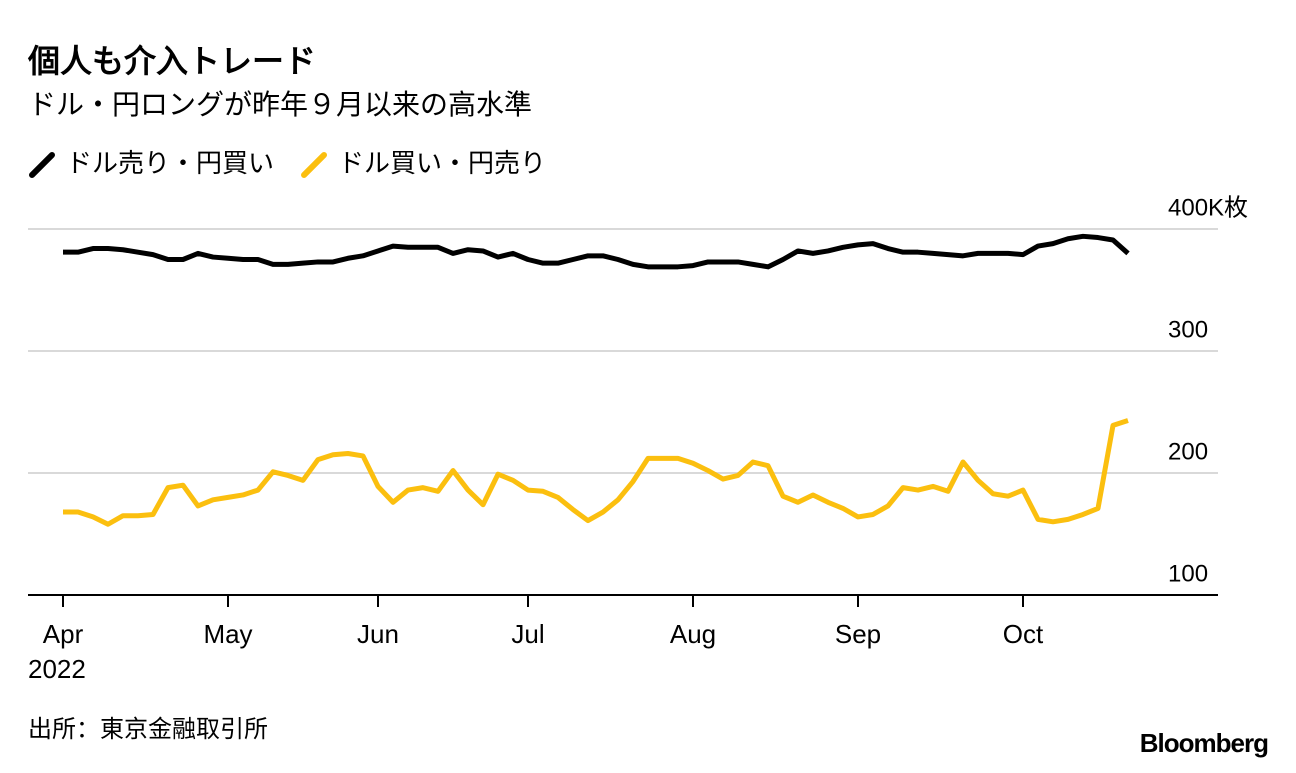 Image resolution: width=1296 pixels, height=773 pixels. Describe the element at coordinates (1188, 329) in the screenshot. I see `y-tick-label: 300` at that location.